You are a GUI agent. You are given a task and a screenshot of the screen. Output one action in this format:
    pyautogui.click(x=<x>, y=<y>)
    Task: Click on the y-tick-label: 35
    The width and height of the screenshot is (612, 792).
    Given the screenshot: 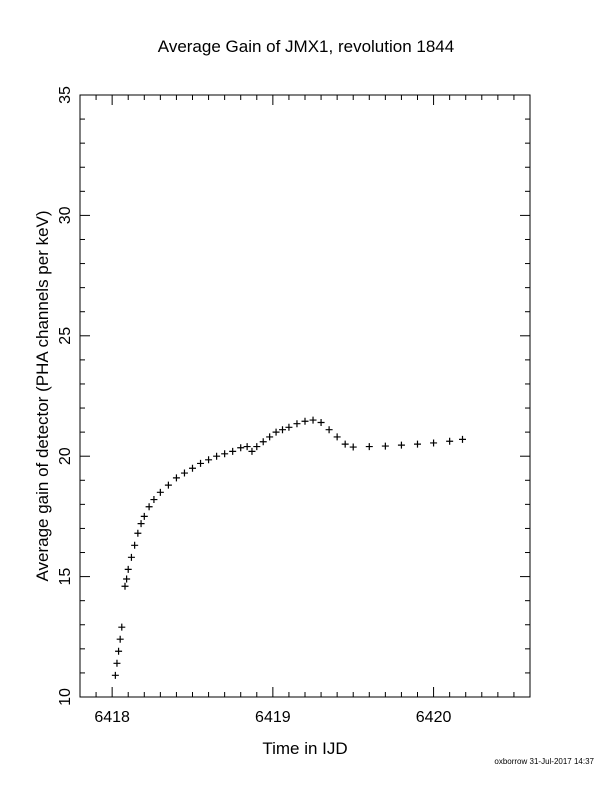 What is the action you would take?
    pyautogui.click(x=65, y=95)
    